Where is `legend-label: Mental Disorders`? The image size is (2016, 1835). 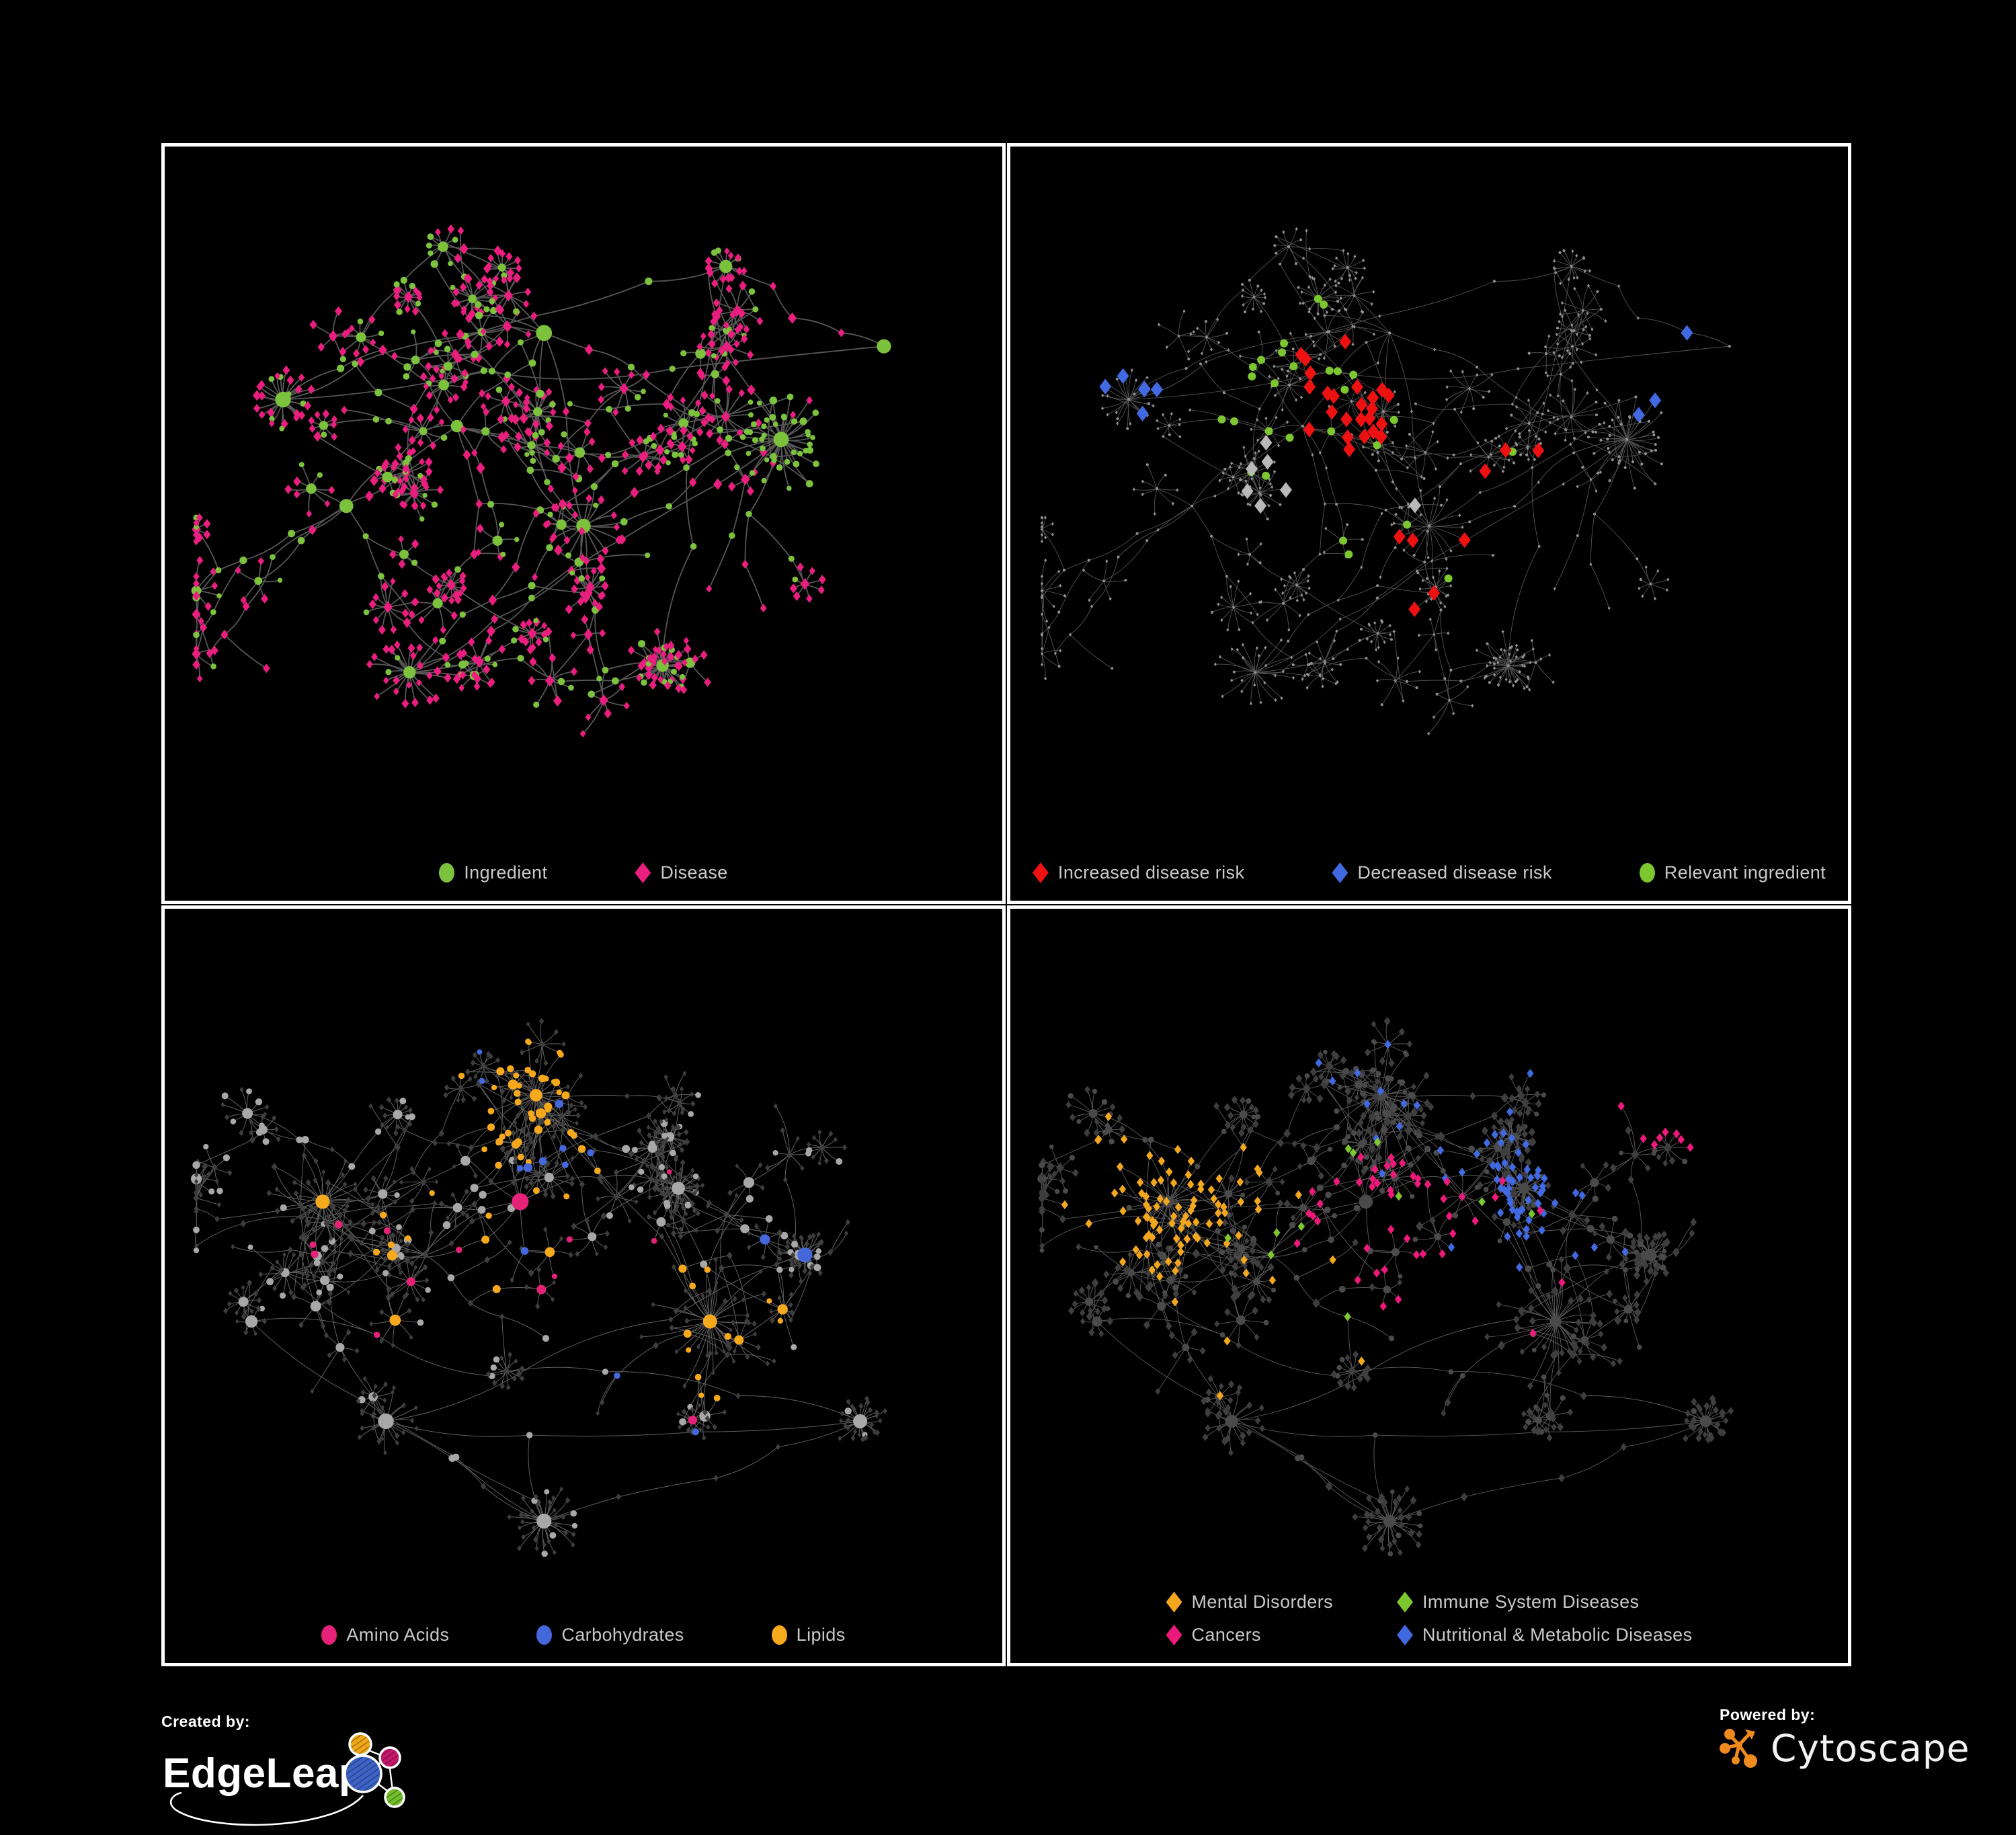 legend-label: Mental Disorders is located at coordinates (1262, 1602).